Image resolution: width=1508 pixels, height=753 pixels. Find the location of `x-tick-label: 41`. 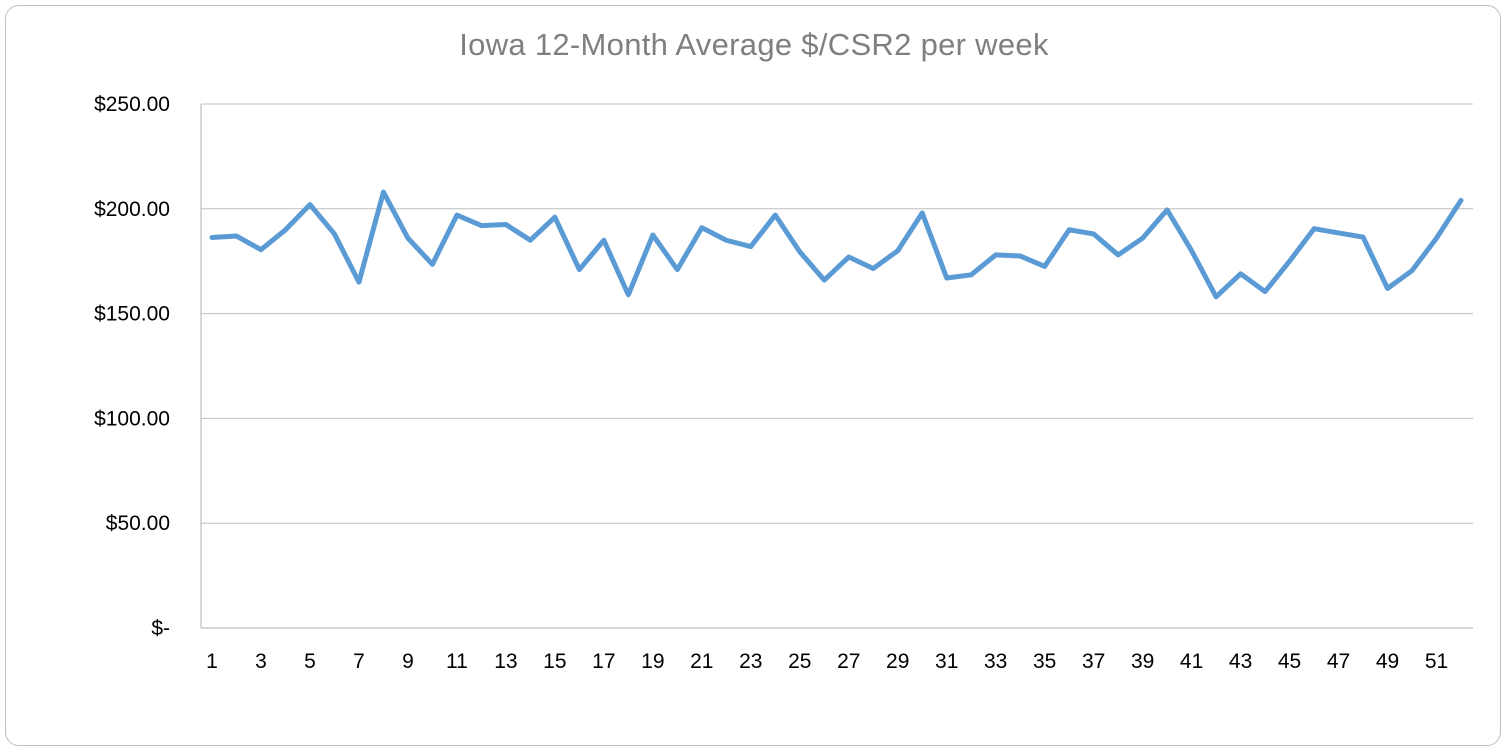

x-tick-label: 41 is located at coordinates (1191, 661).